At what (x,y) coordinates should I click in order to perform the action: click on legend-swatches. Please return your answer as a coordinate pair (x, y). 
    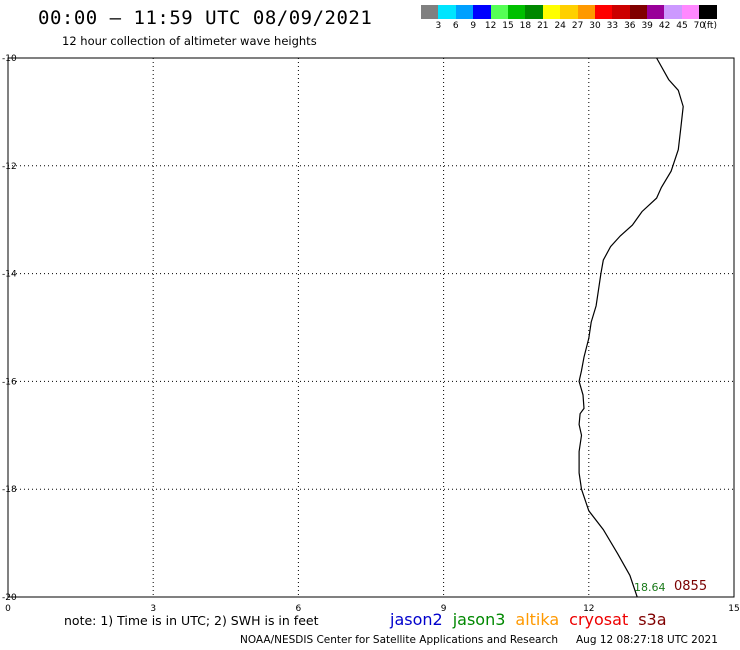
    Looking at the image, I should click on (576, 12).